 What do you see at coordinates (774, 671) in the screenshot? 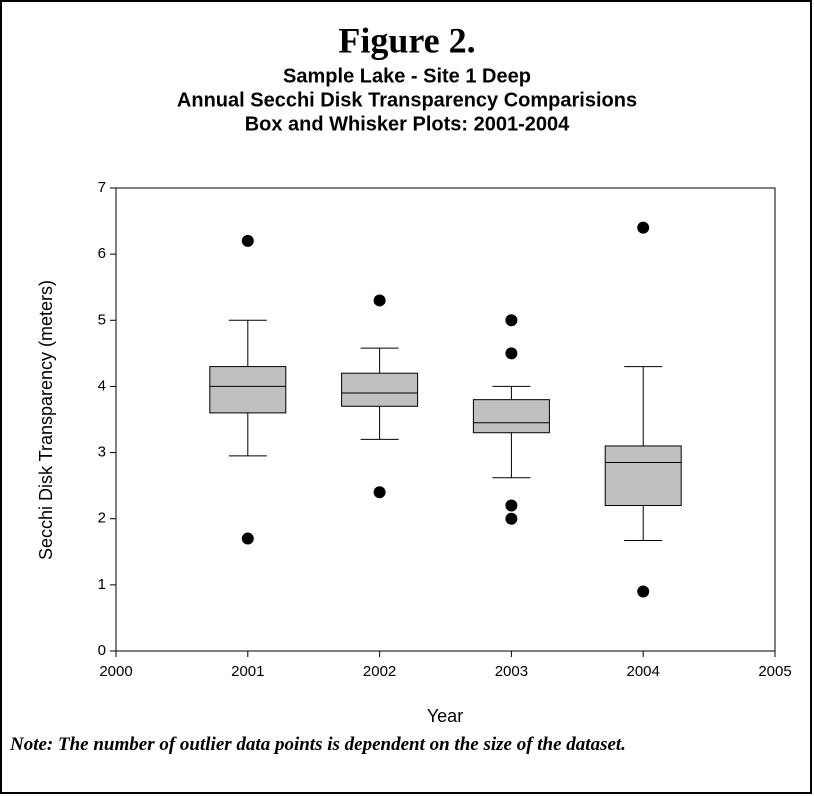
I see `x-tick-label: 2005` at bounding box center [774, 671].